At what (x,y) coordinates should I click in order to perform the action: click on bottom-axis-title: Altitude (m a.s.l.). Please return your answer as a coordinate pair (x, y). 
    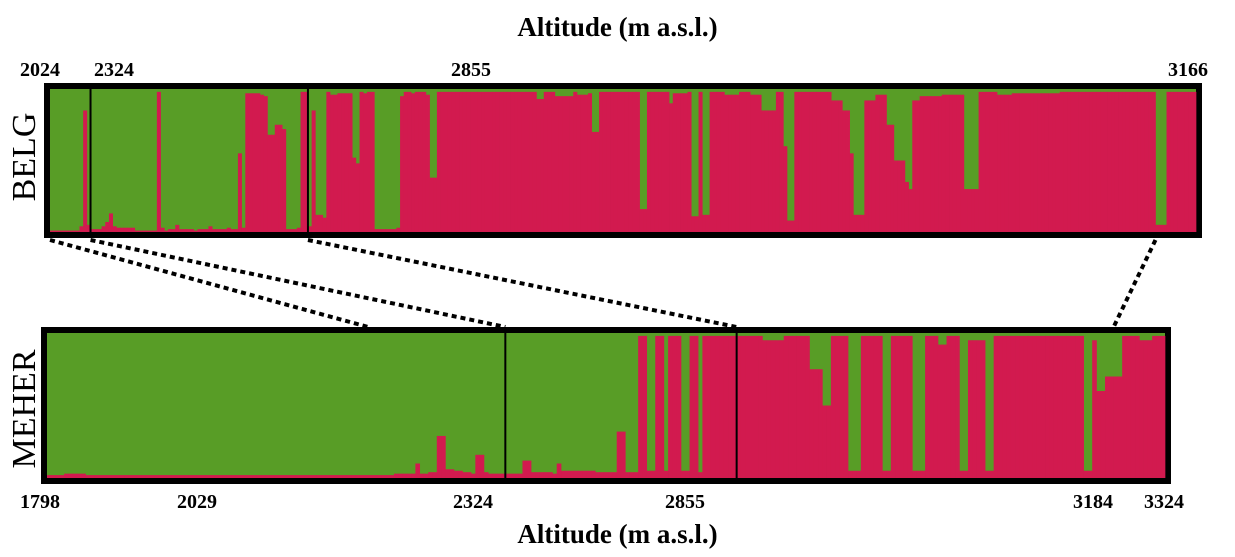
    Looking at the image, I should click on (617, 534).